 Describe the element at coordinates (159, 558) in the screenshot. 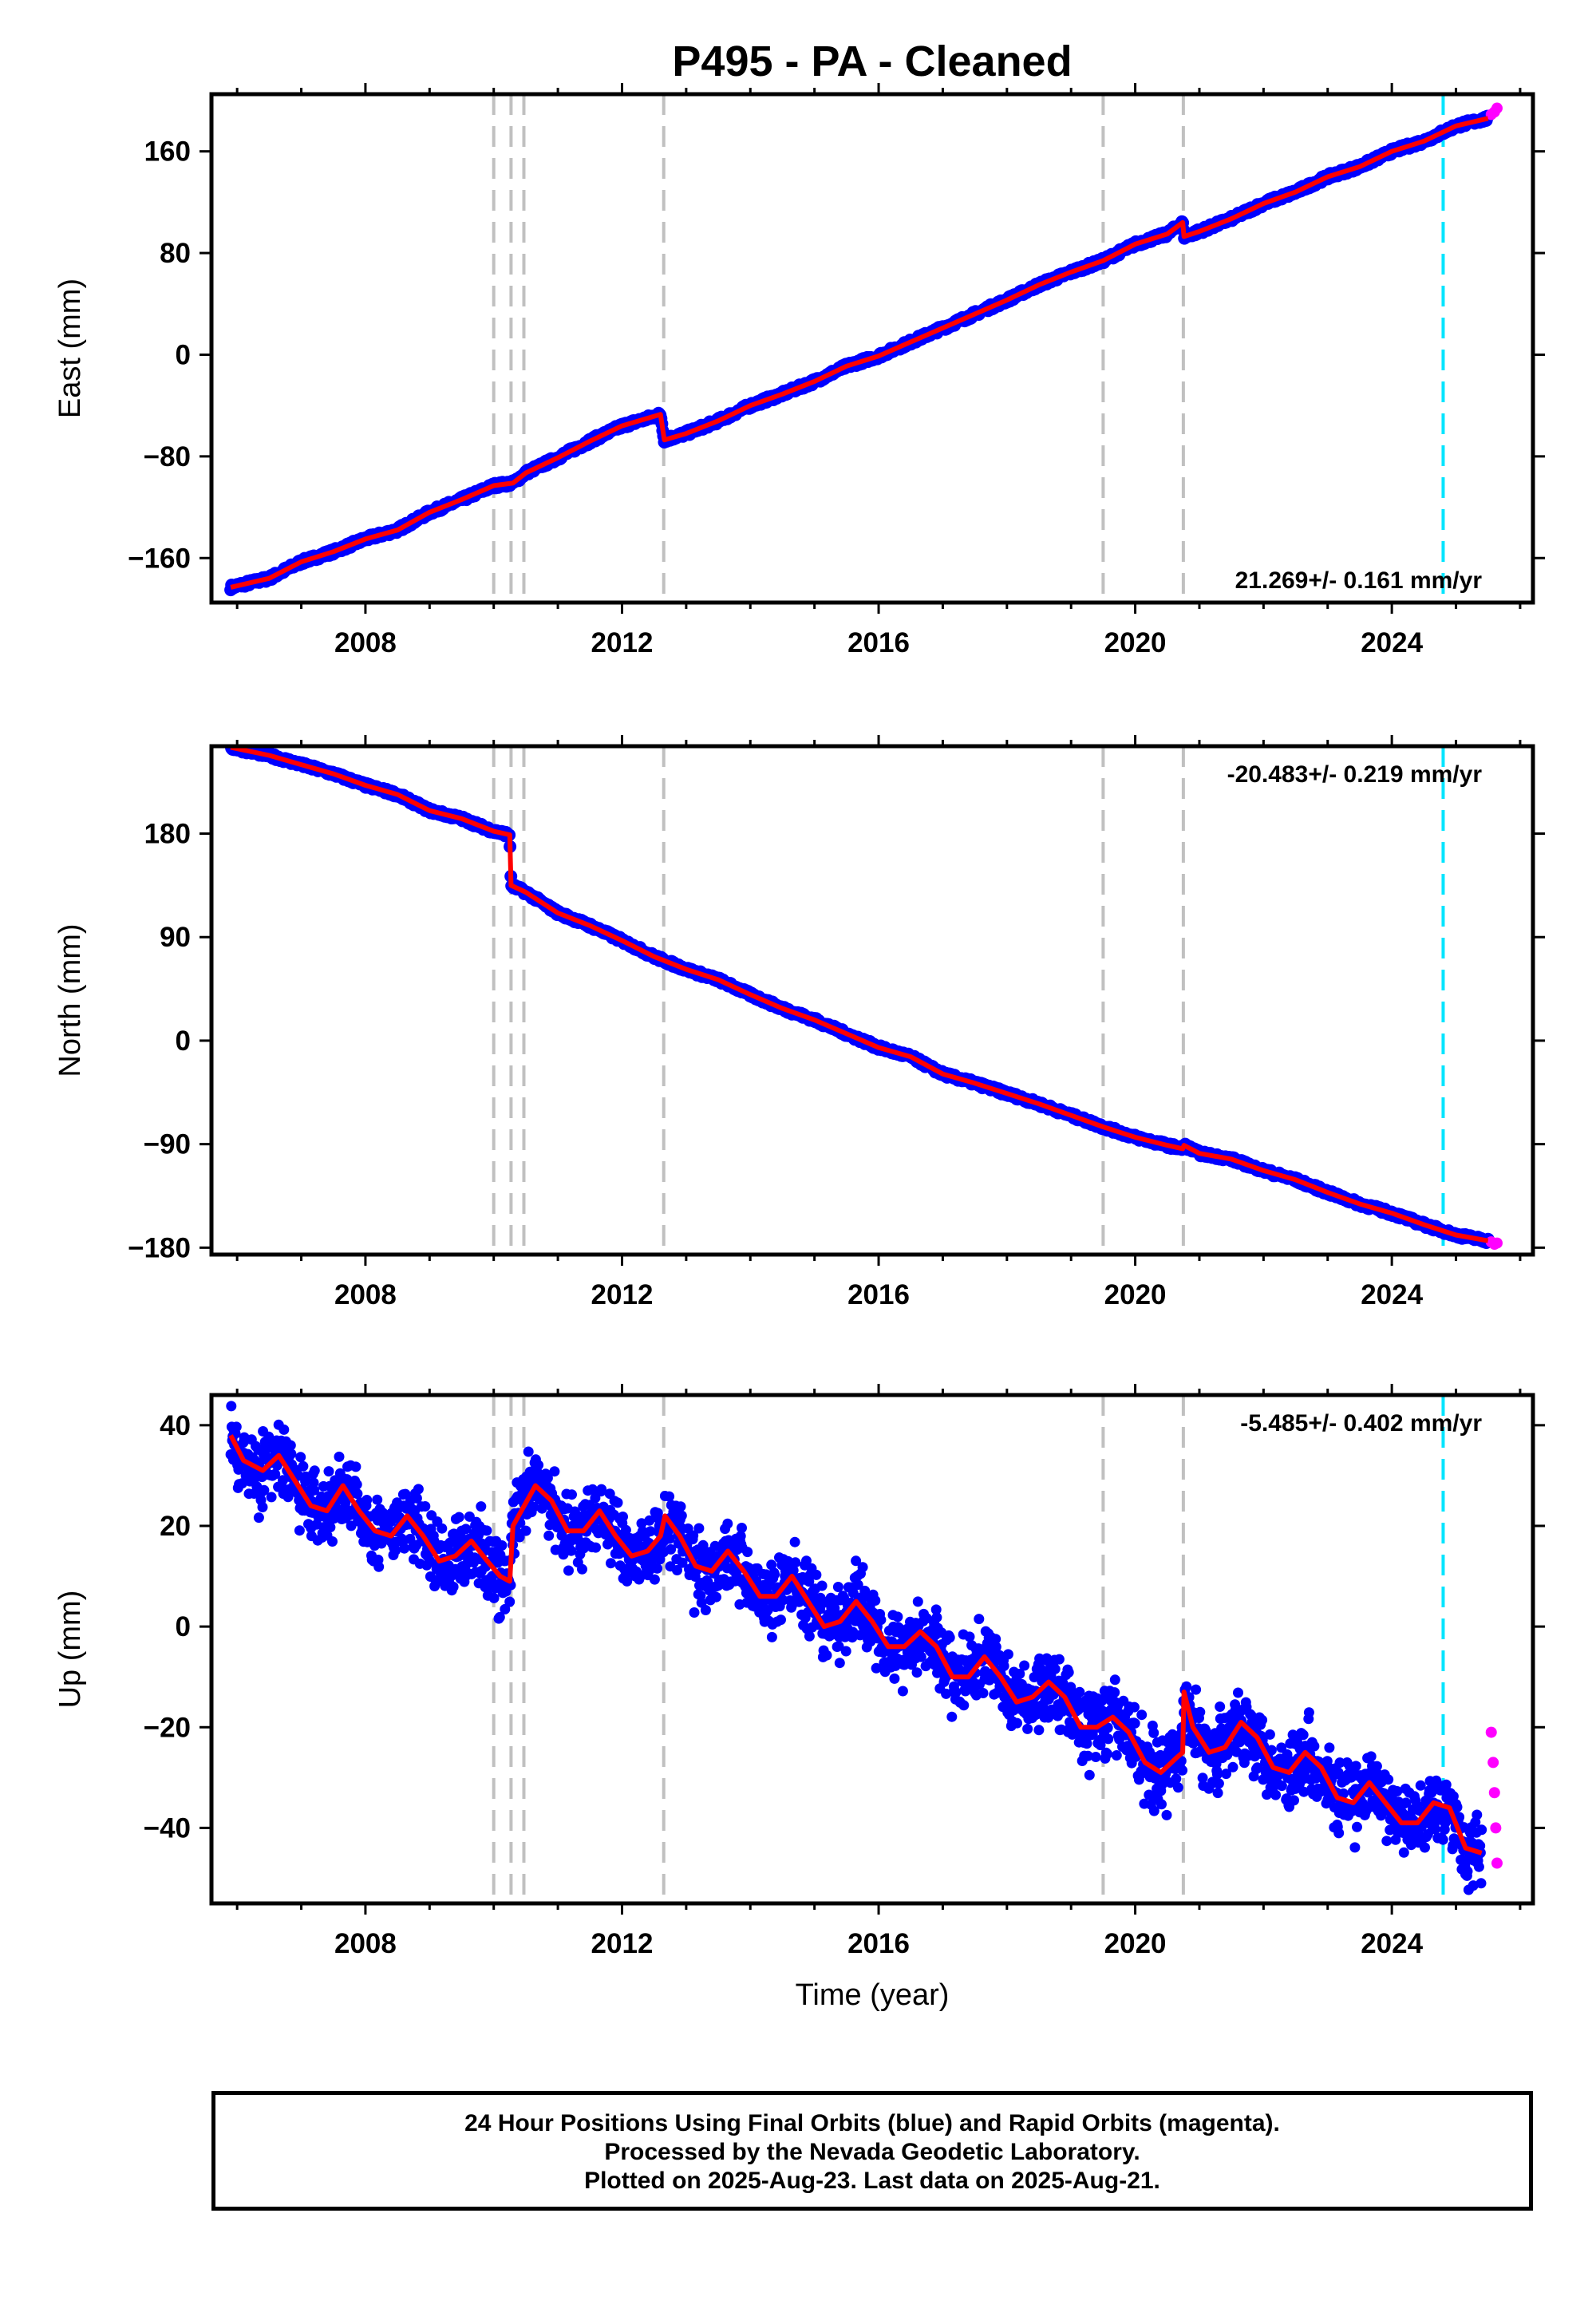

I see `y-tick-label: −160` at that location.